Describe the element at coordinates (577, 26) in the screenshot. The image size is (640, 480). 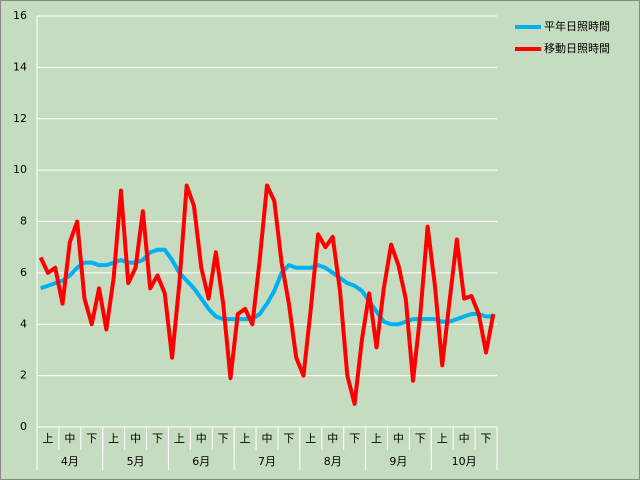
I see `legend-label: 平年日照時間` at that location.